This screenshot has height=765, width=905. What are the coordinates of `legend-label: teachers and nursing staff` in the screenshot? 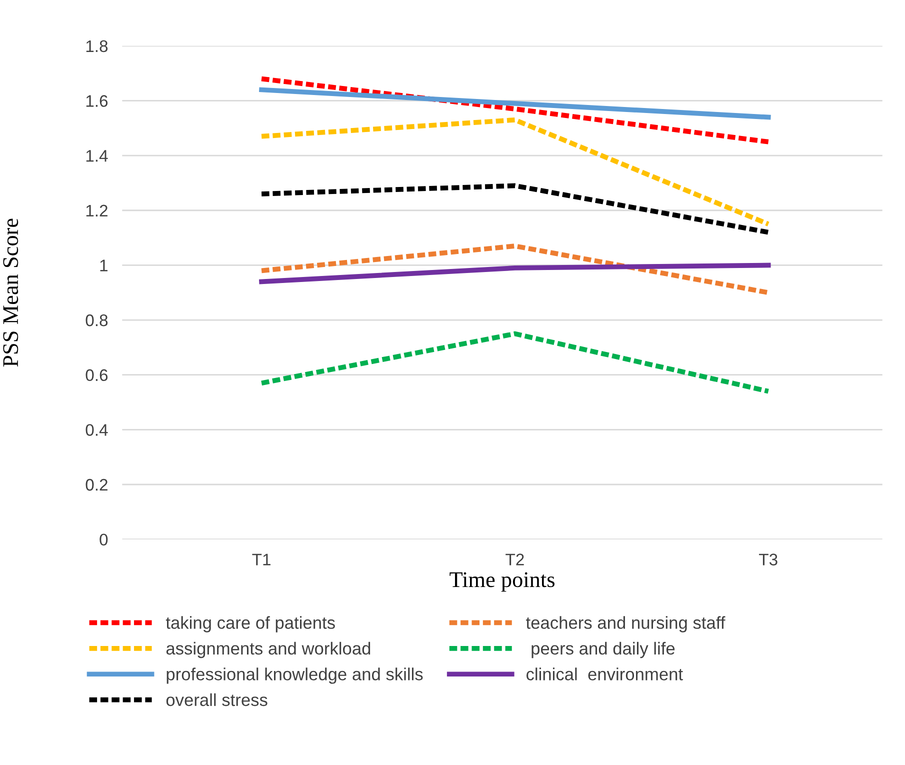 It's located at (626, 624).